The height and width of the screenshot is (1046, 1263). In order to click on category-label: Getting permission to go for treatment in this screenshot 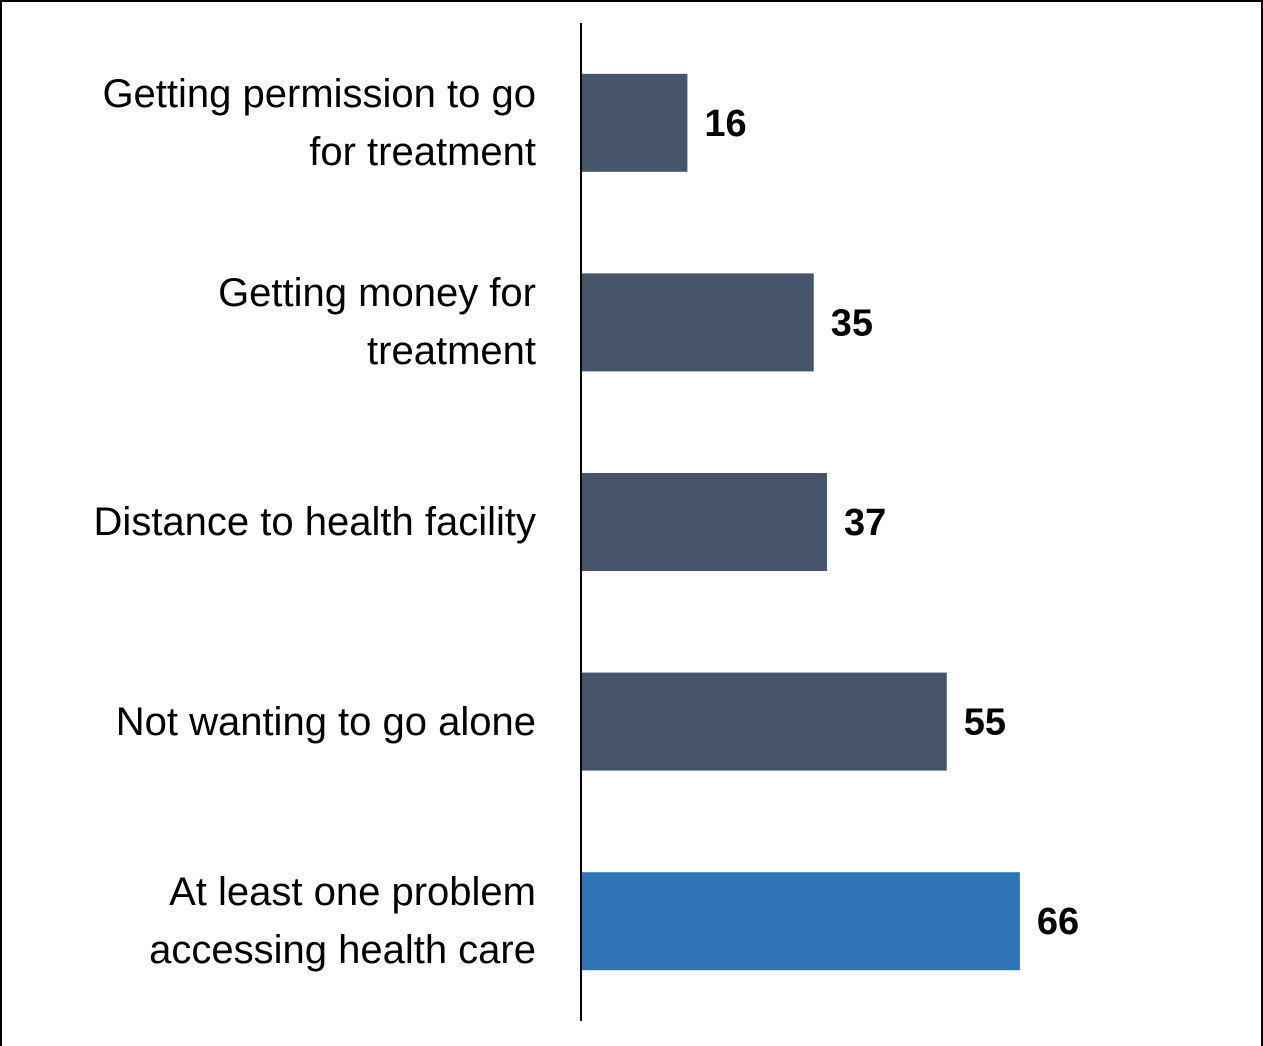, I will do `click(319, 122)`.